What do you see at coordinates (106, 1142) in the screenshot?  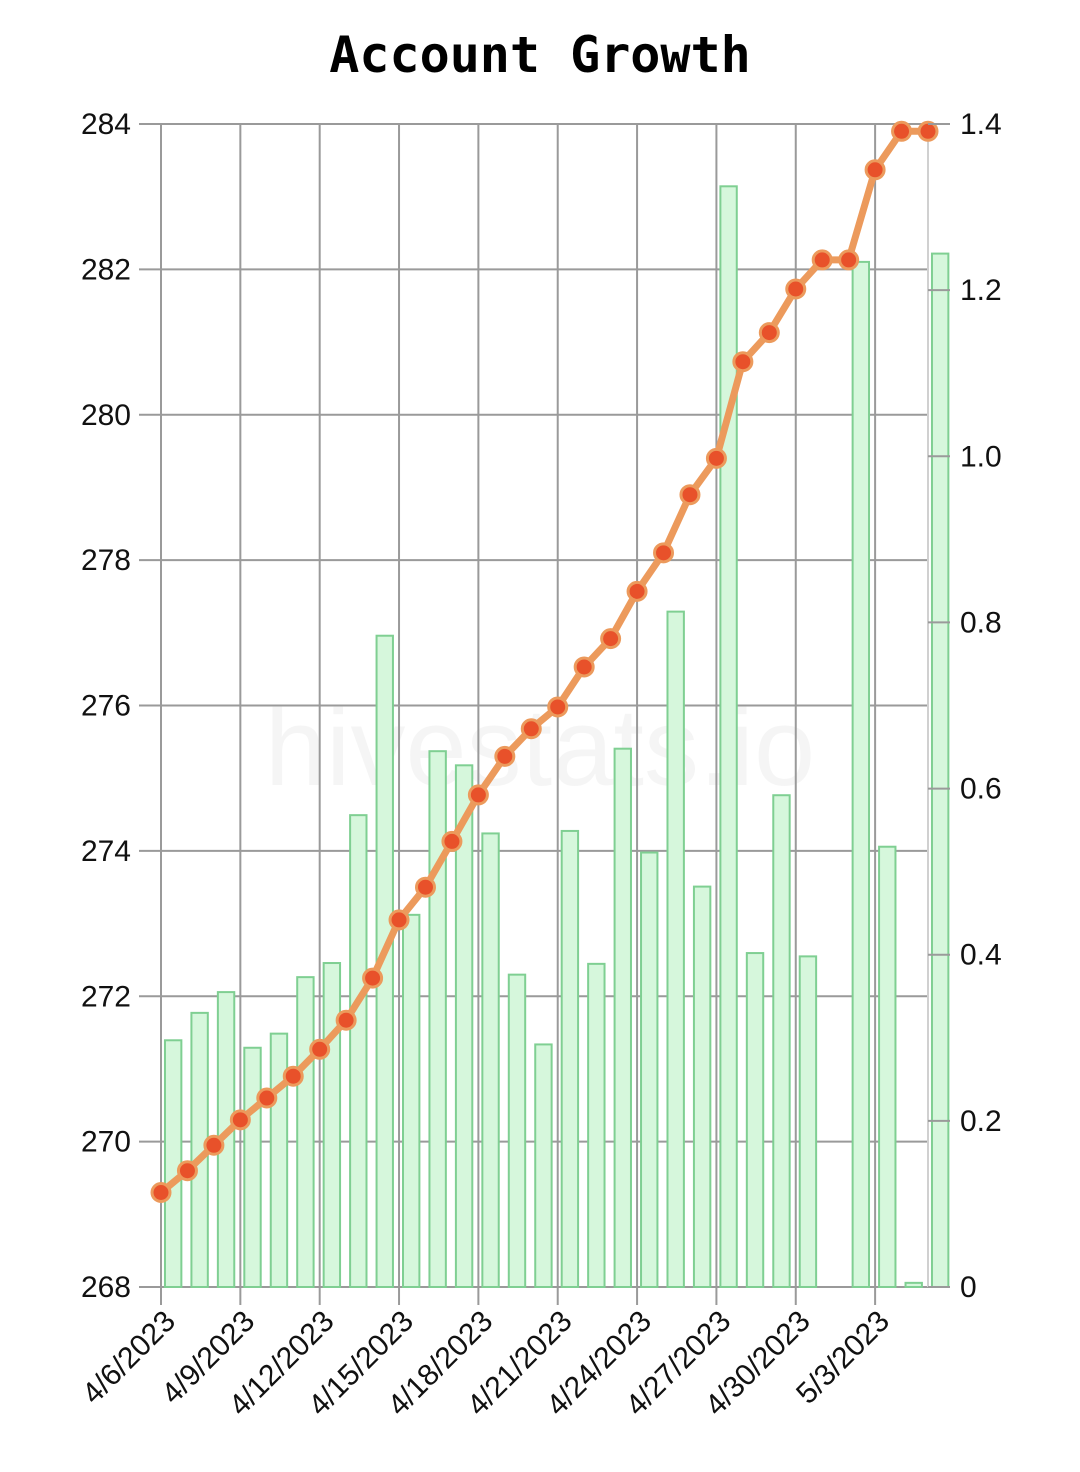 I see `left-tick-label: 270` at bounding box center [106, 1142].